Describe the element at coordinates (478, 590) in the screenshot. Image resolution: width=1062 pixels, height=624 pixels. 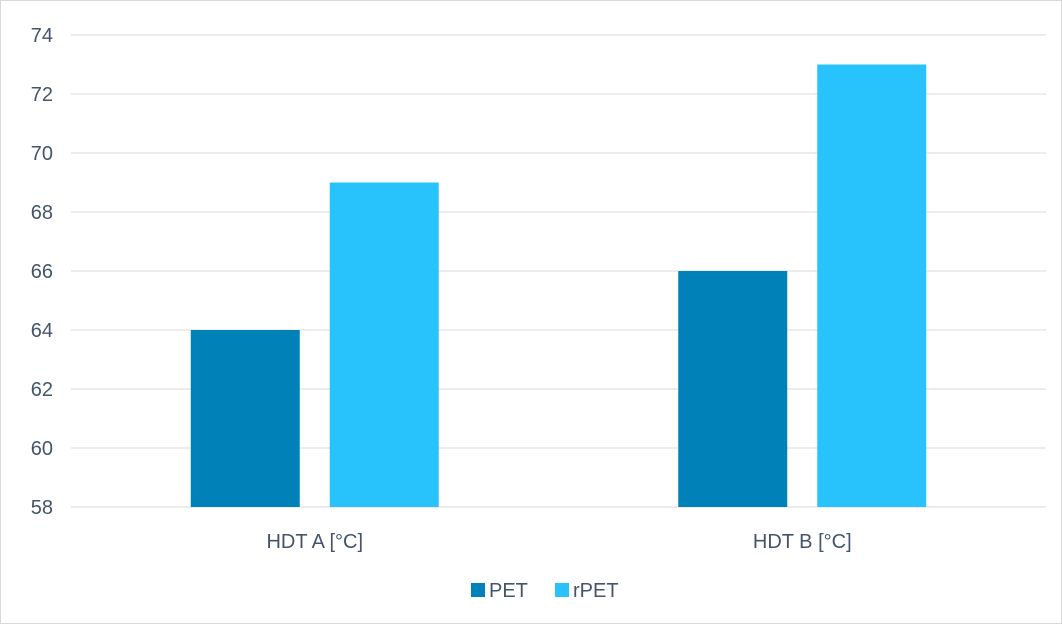
I see `legend-swatch-pet` at that location.